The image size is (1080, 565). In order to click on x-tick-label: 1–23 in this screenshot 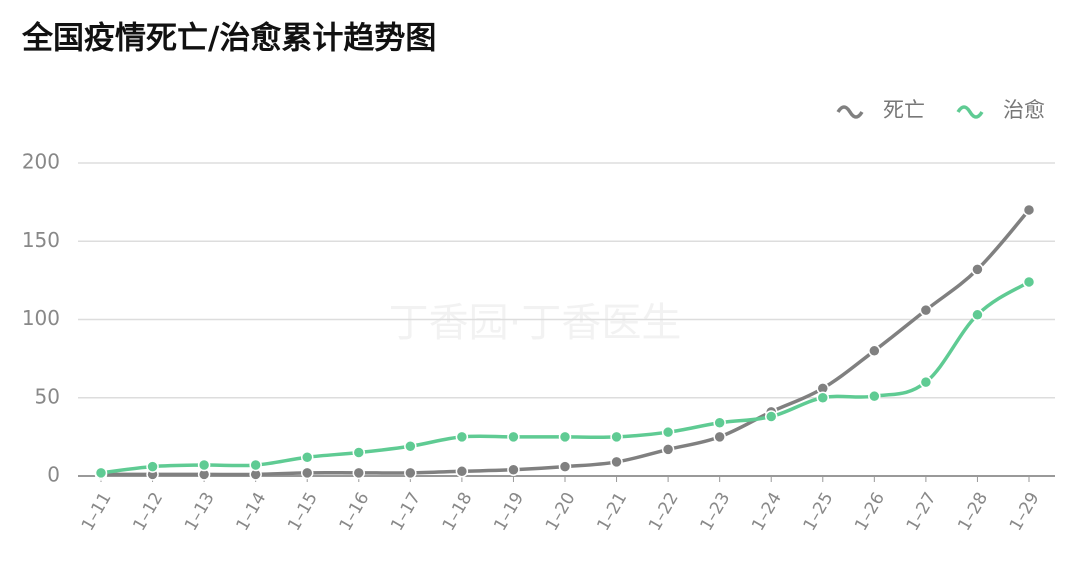, I will do `click(716, 511)`.